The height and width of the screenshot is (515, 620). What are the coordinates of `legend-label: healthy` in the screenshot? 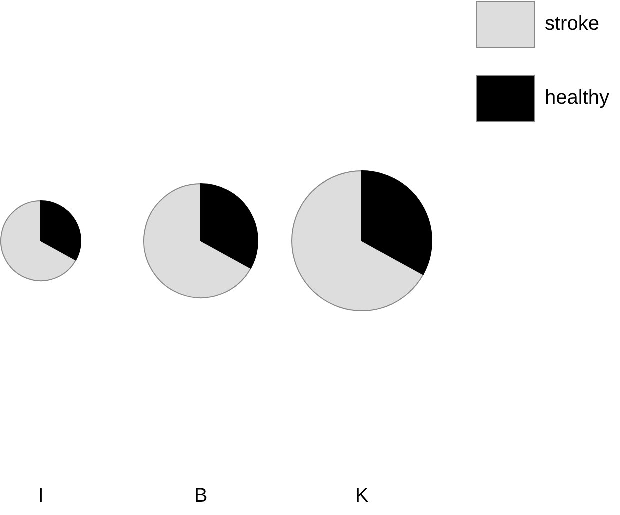 It's located at (577, 98).